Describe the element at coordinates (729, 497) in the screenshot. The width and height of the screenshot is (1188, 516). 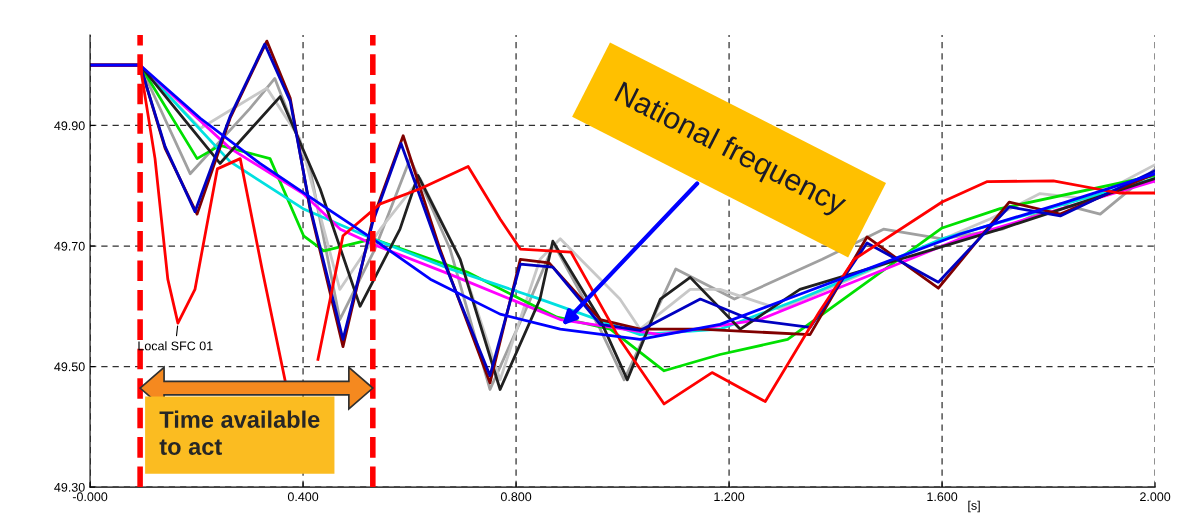
I see `x-tick-label: 1.200` at that location.